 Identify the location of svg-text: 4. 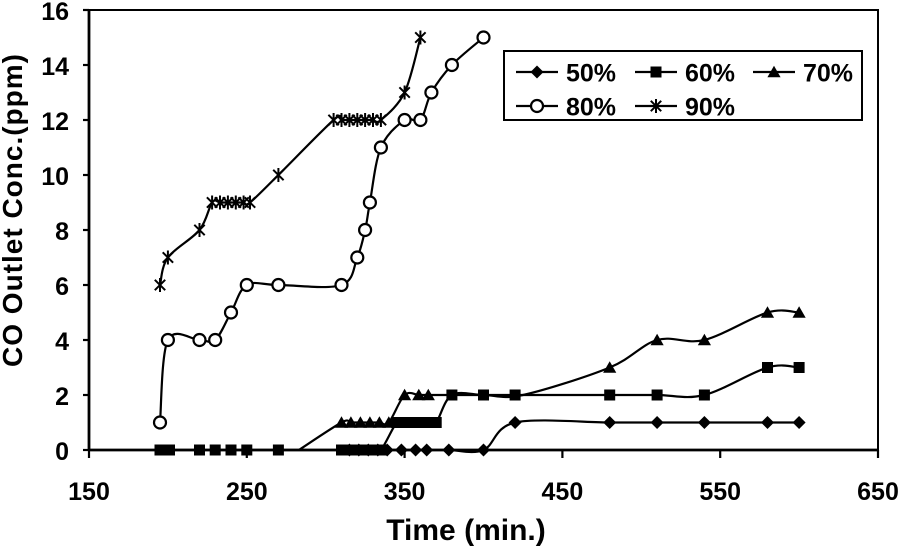
(62, 342).